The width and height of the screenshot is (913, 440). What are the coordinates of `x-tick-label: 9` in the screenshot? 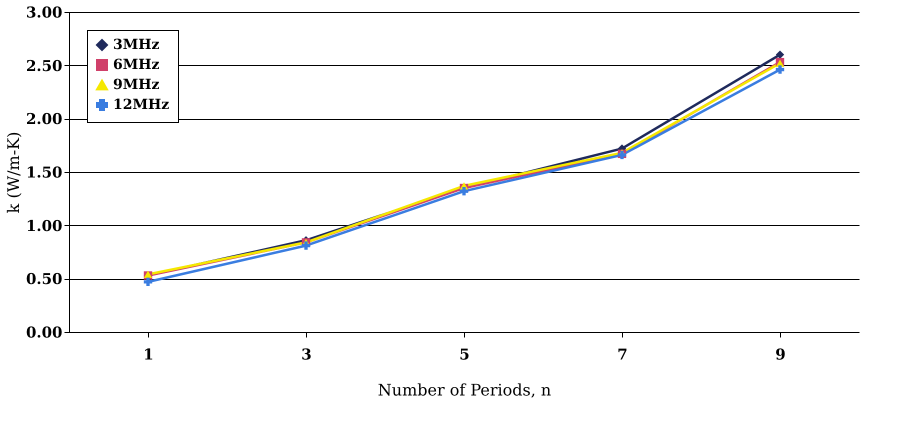 It's located at (780, 355).